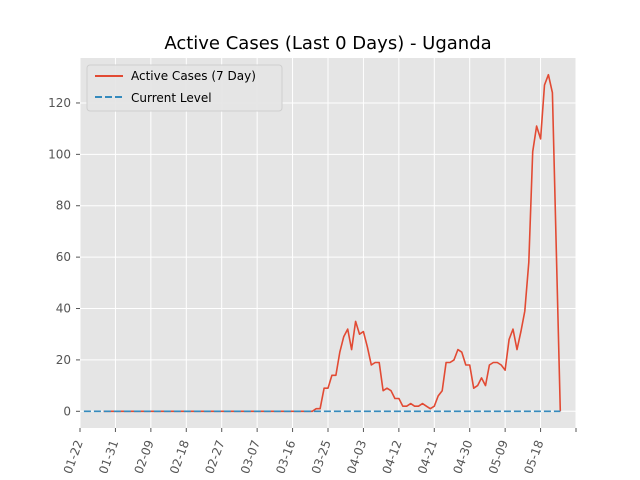 This screenshot has width=640, height=480. Describe the element at coordinates (108, 457) in the screenshot. I see `x-tick-label: 01-31` at that location.